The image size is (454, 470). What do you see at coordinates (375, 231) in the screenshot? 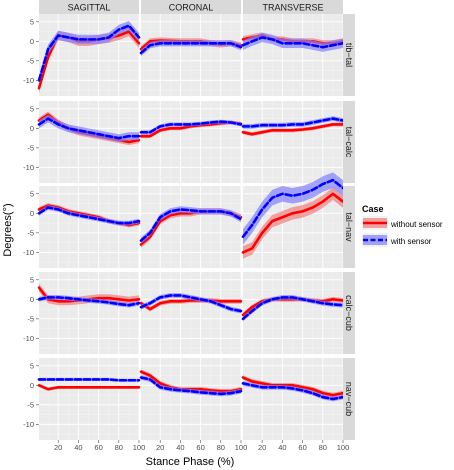
I see `legend-keys` at bounding box center [375, 231].